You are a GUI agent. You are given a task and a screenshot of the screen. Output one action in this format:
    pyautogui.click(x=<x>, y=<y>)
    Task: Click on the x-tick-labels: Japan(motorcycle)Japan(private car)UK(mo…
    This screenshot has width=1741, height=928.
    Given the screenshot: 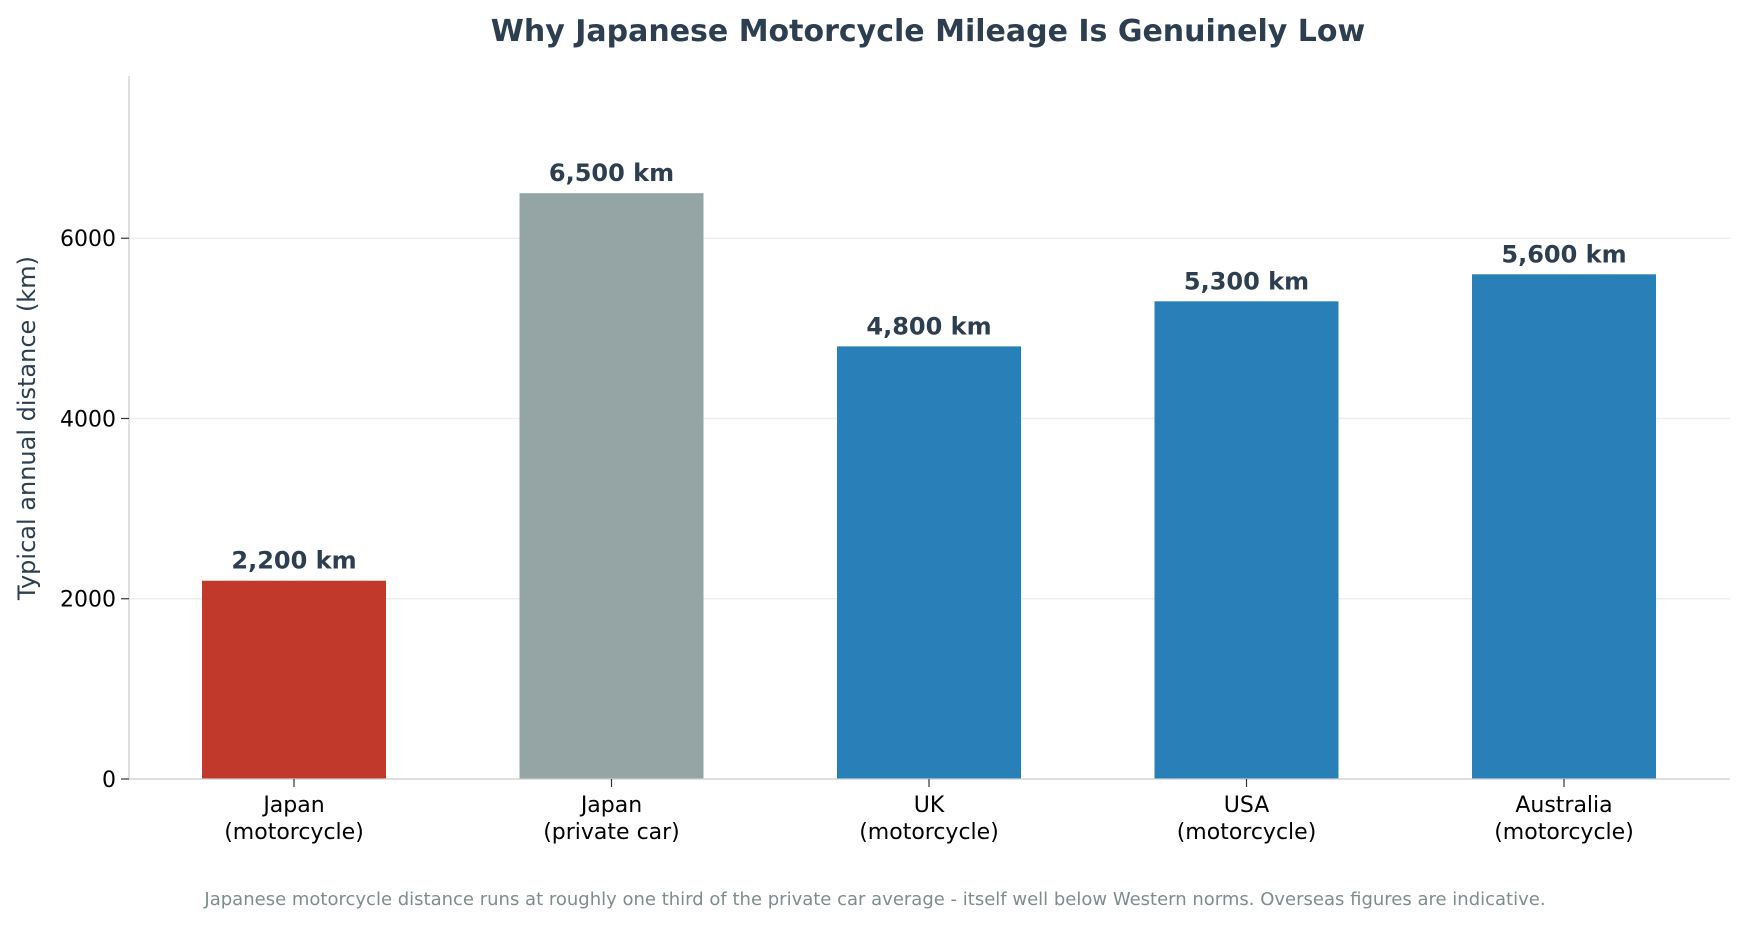 What is the action you would take?
    pyautogui.click(x=929, y=812)
    